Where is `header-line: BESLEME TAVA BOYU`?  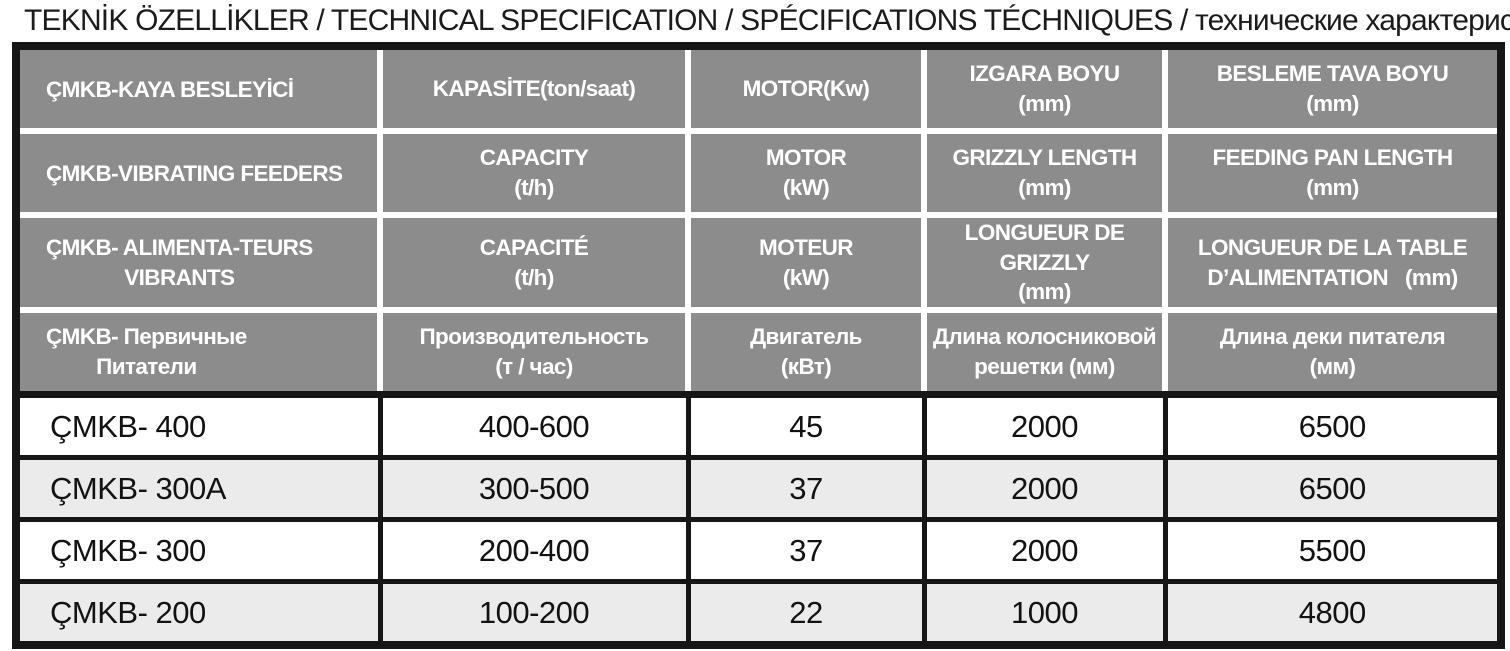 header-line: BESLEME TAVA BOYU is located at coordinates (1332, 74).